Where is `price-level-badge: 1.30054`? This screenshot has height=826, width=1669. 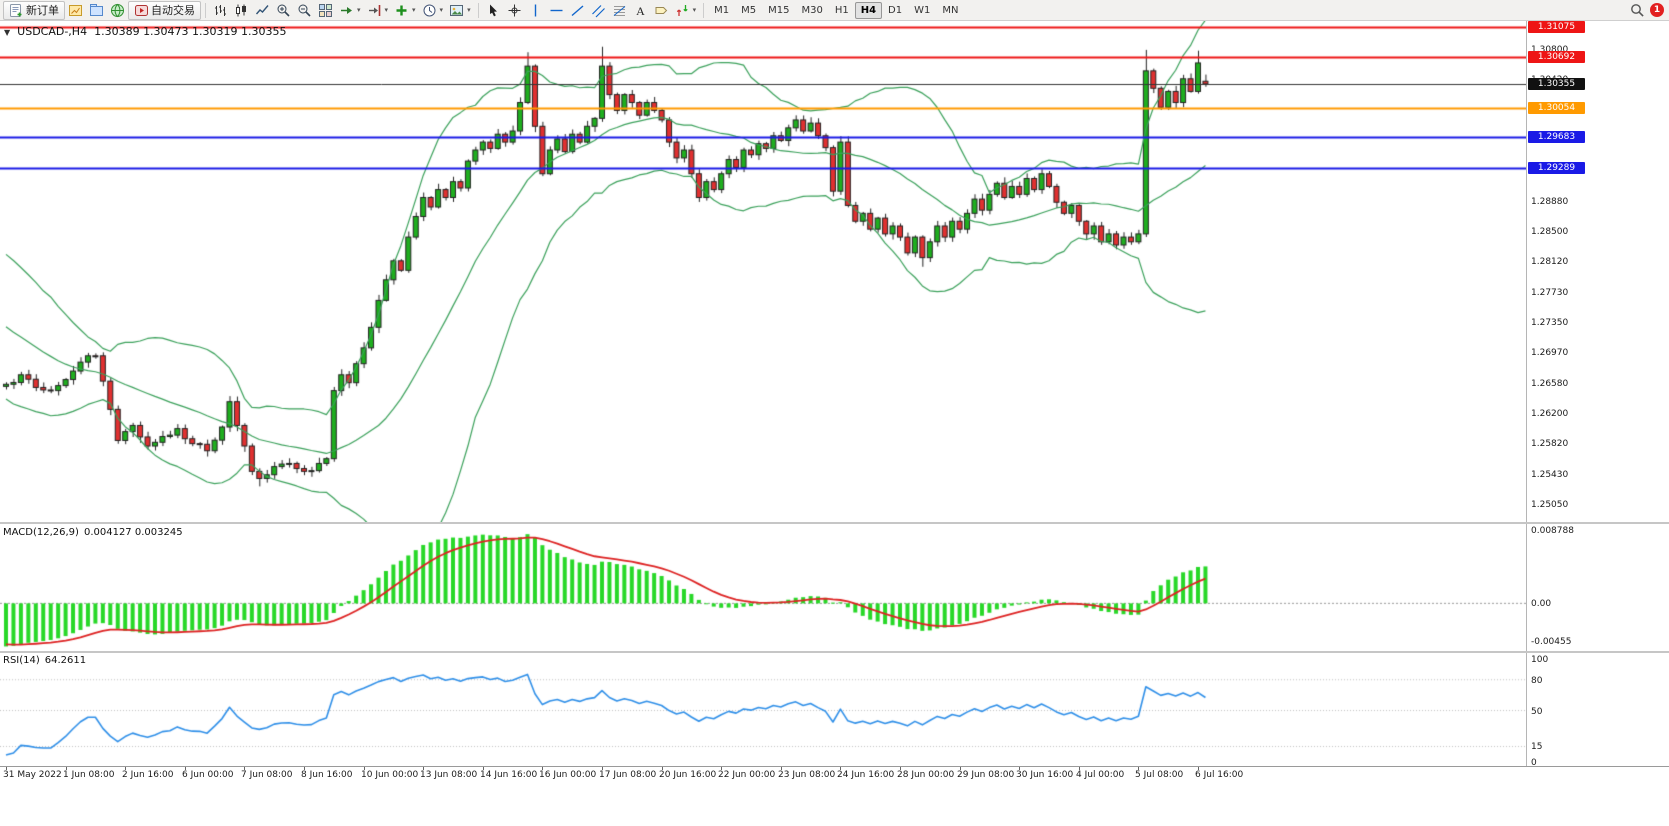
price-level-badge: 1.30054 is located at coordinates (1556, 107).